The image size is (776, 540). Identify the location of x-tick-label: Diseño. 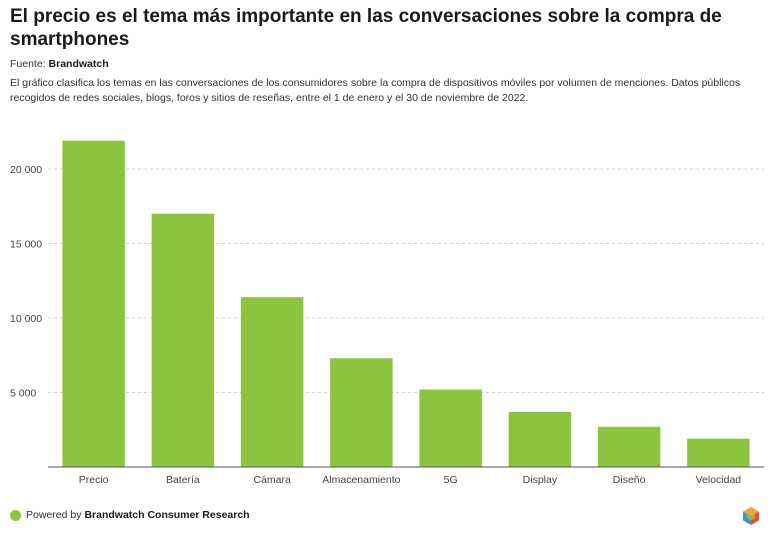
(629, 480).